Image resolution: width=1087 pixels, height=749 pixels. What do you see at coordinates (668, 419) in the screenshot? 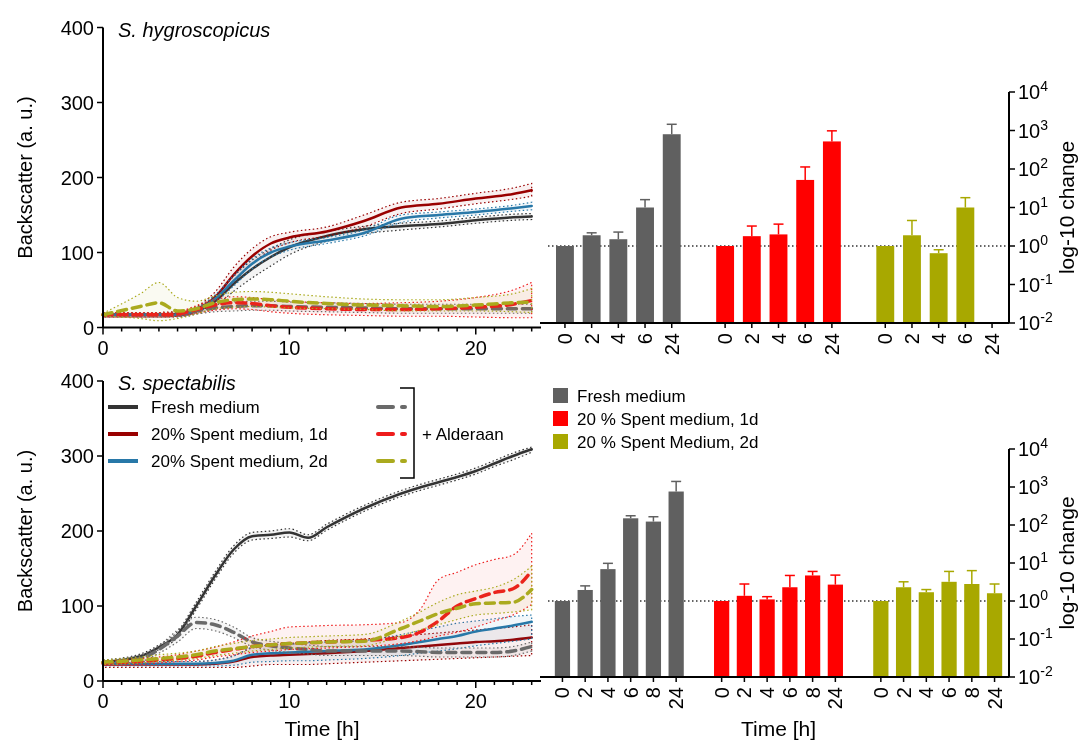
I see `legend-label: 20 % Spent medium, 1d` at bounding box center [668, 419].